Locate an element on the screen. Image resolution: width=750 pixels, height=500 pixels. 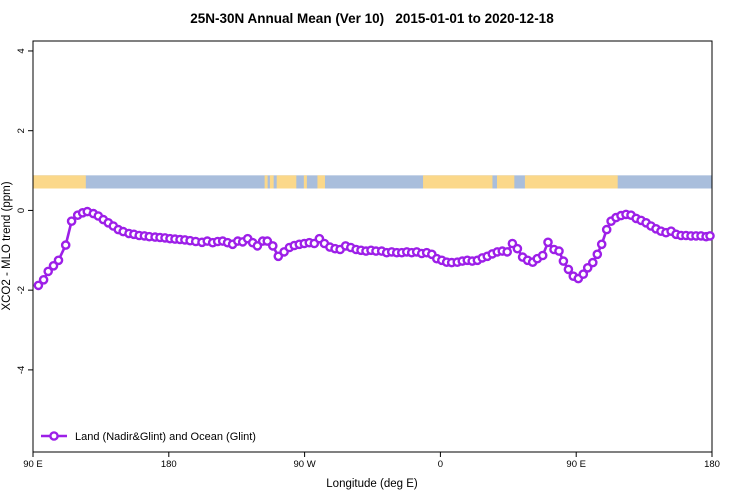
legend-label: Land (Nadir&Glint) and Ocean (Glint) is located at coordinates (165, 437).